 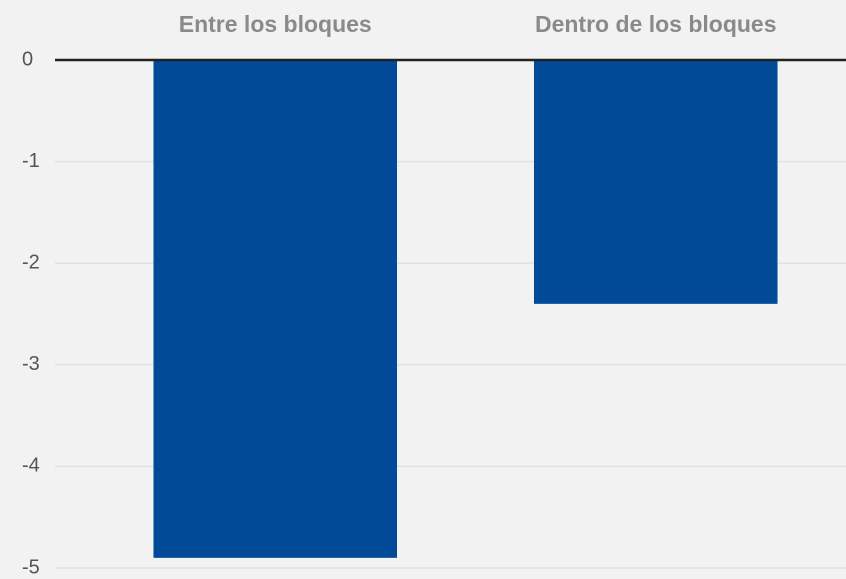 What do you see at coordinates (275, 24) in the screenshot?
I see `x-tick-label: Entre los bloques` at bounding box center [275, 24].